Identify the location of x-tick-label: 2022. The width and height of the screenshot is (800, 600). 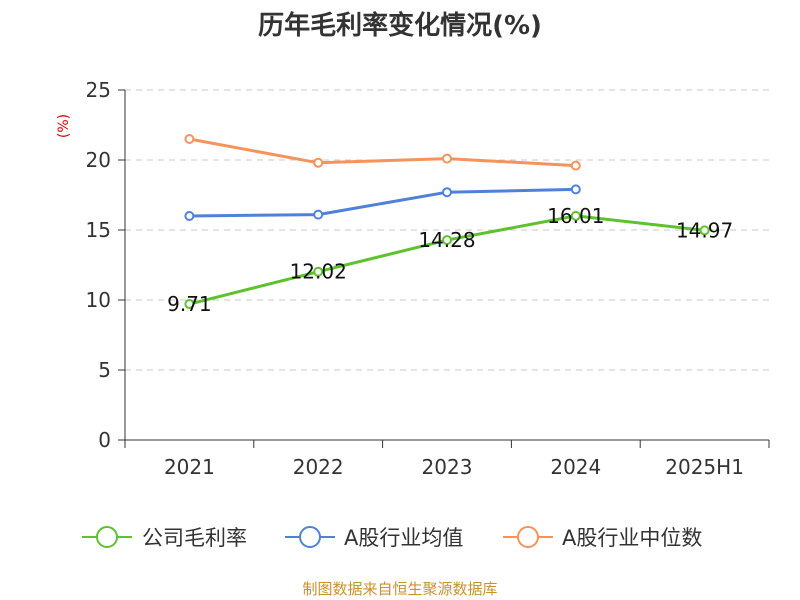
(318, 467).